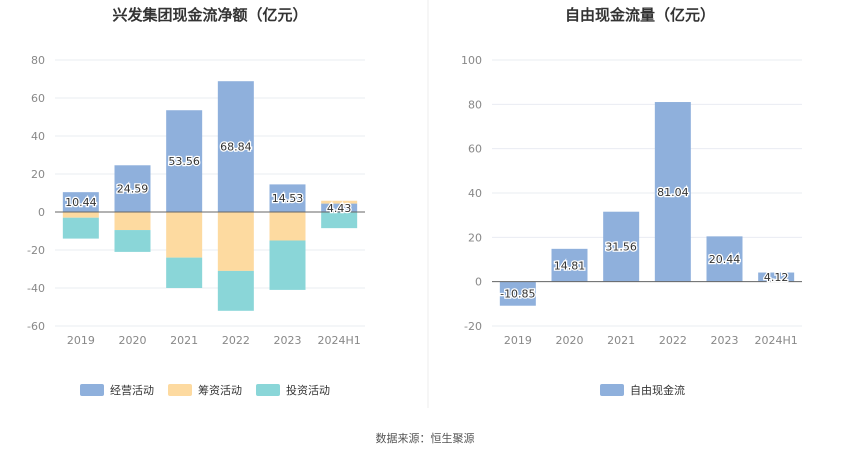 The height and width of the screenshot is (459, 850). What do you see at coordinates (36, 326) in the screenshot?
I see `y-tick-label: -60` at bounding box center [36, 326].